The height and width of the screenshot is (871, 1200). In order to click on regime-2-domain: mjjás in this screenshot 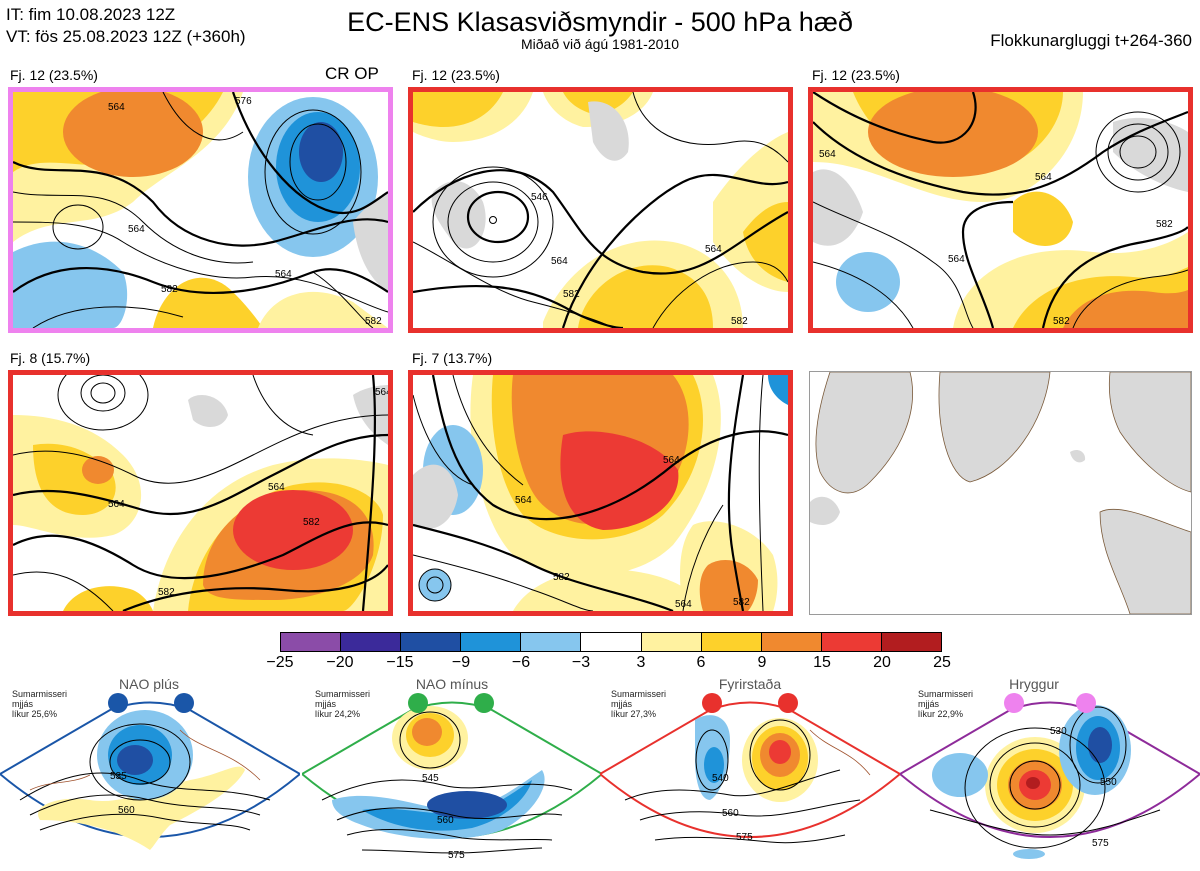, I will do `click(326, 704)`.